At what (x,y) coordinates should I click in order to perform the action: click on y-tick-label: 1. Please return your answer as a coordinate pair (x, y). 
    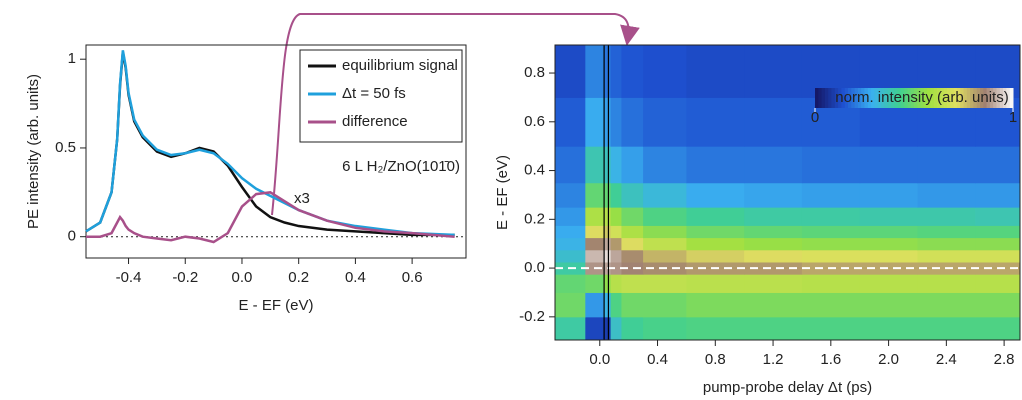
    Looking at the image, I should click on (72, 58).